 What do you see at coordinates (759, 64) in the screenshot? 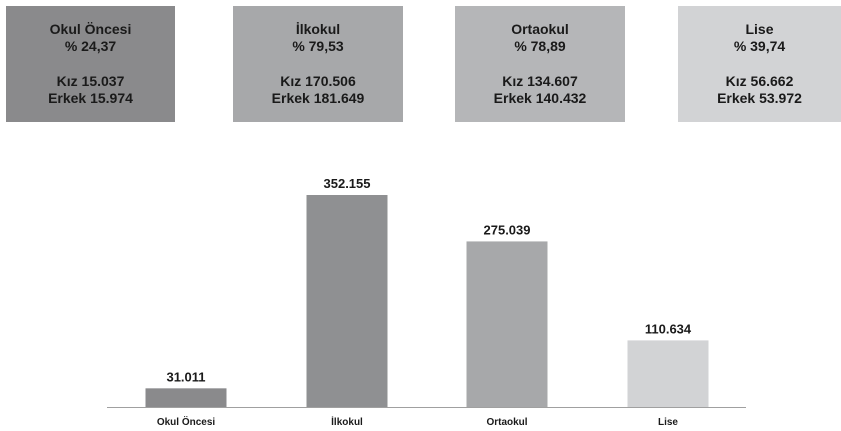
I see `card-lise: Lise % 39,74 Kız 56.662 Erkek 53.972` at bounding box center [759, 64].